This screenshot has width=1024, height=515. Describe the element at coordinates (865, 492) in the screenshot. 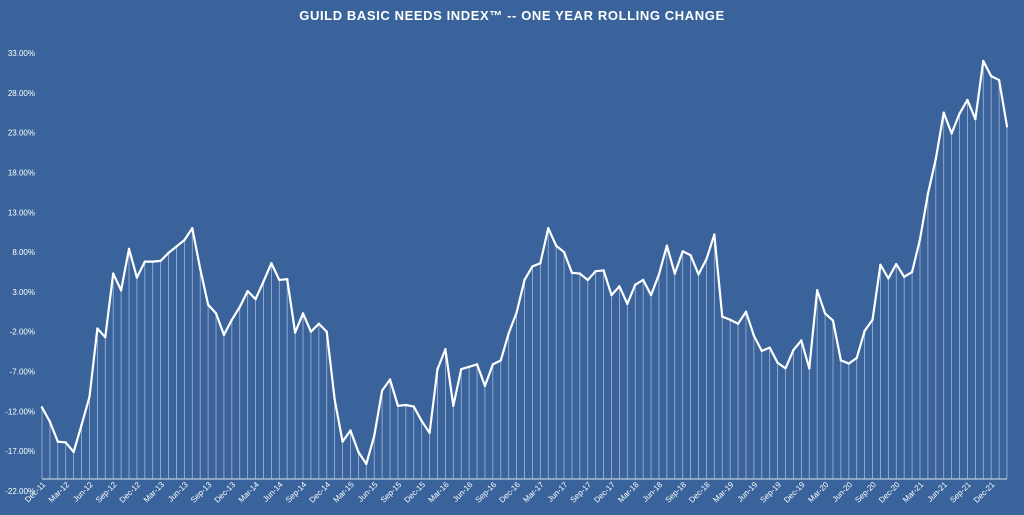

I see `x-tick-label: Sep-20` at that location.